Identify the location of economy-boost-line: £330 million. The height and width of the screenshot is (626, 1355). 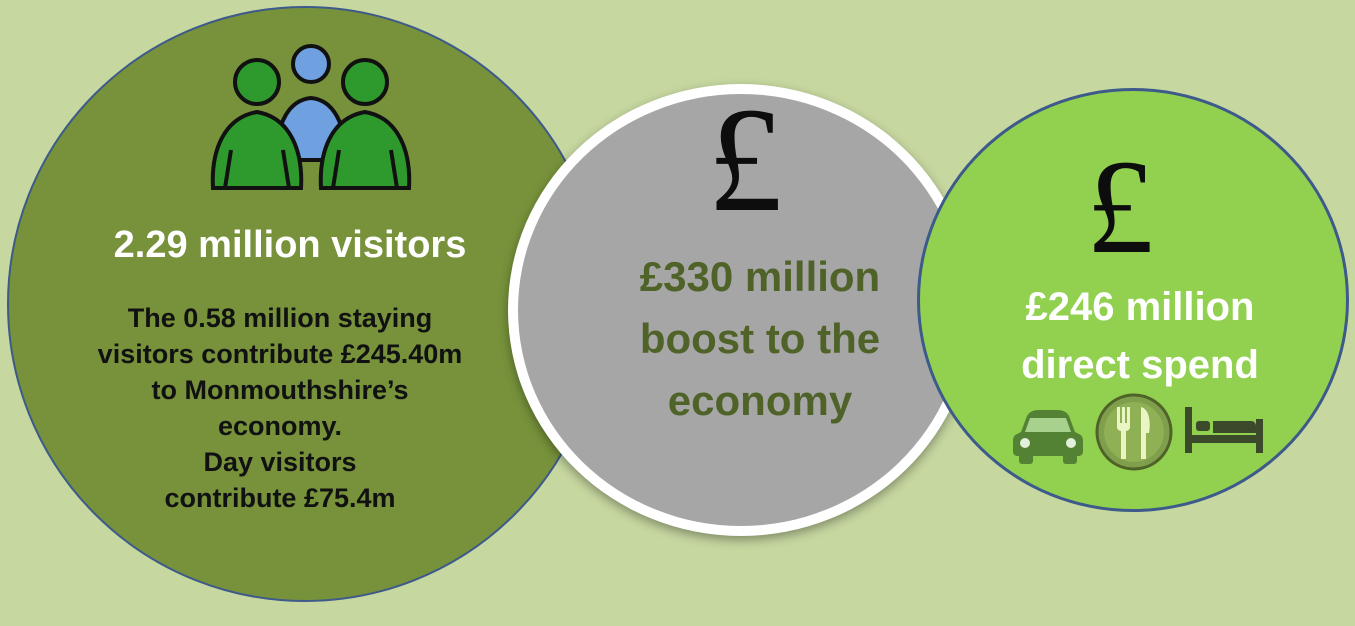
(760, 276).